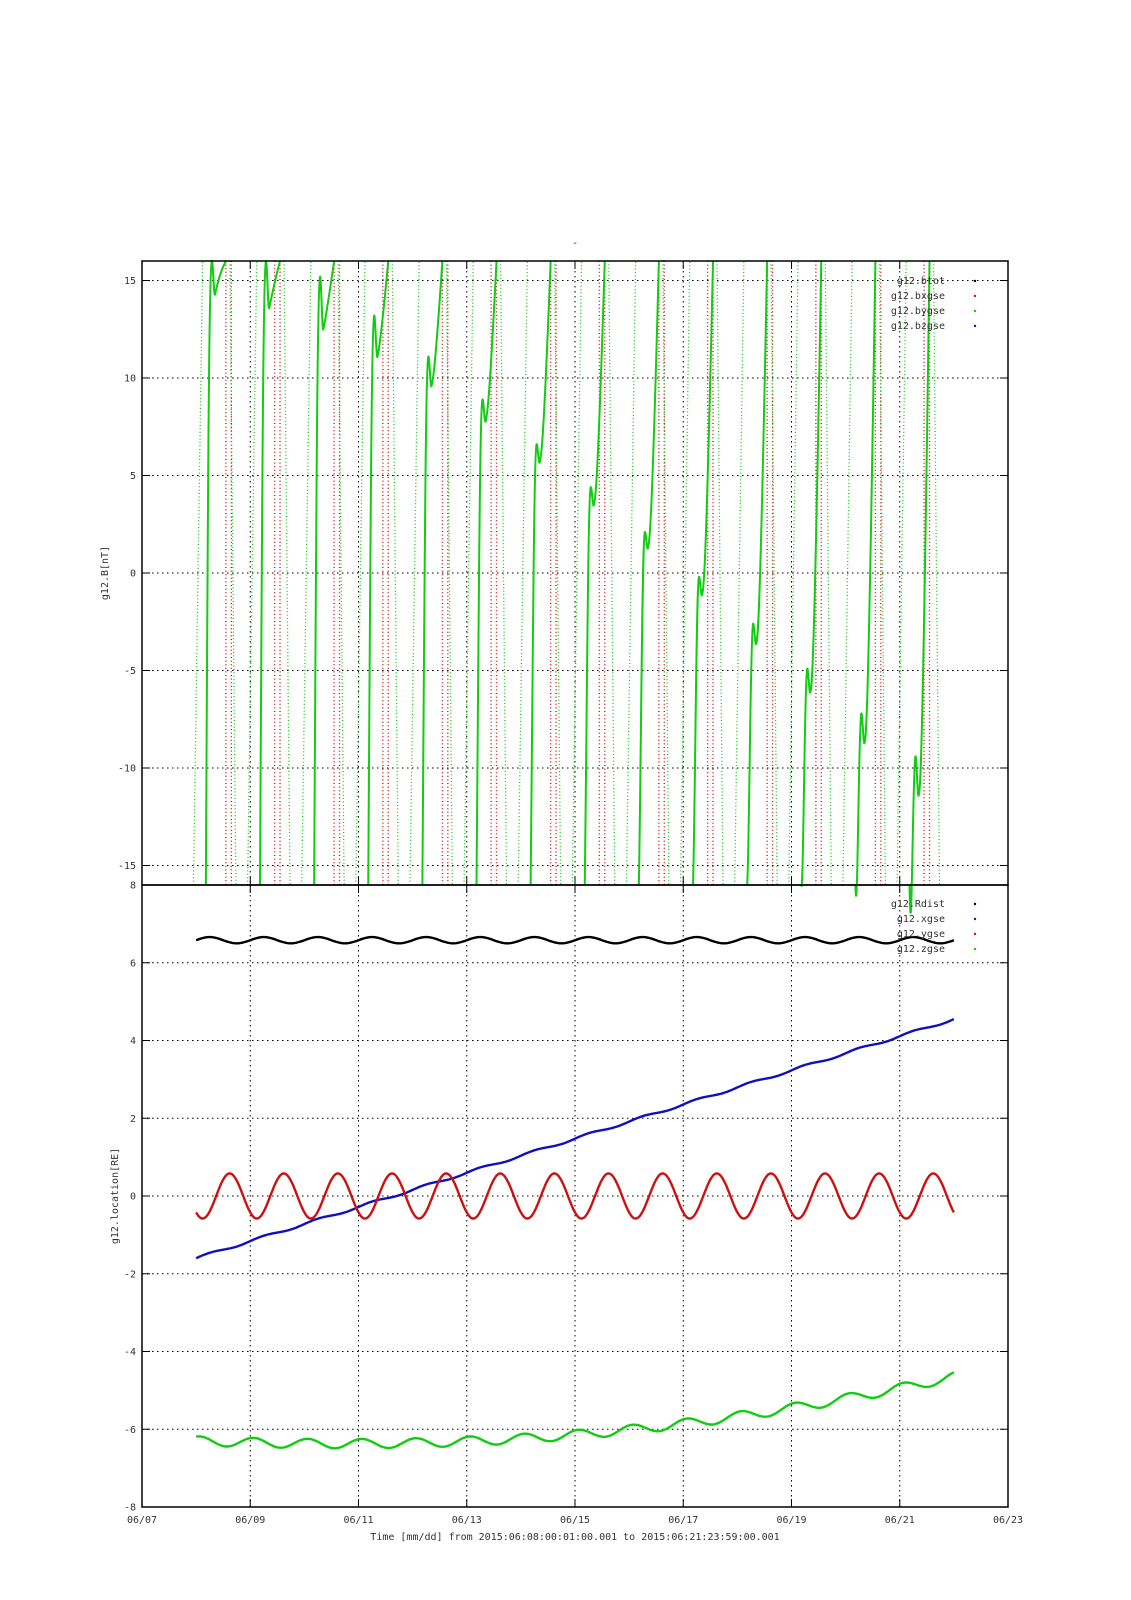  Describe the element at coordinates (575, 1138) in the screenshot. I see `xgse-line` at that location.